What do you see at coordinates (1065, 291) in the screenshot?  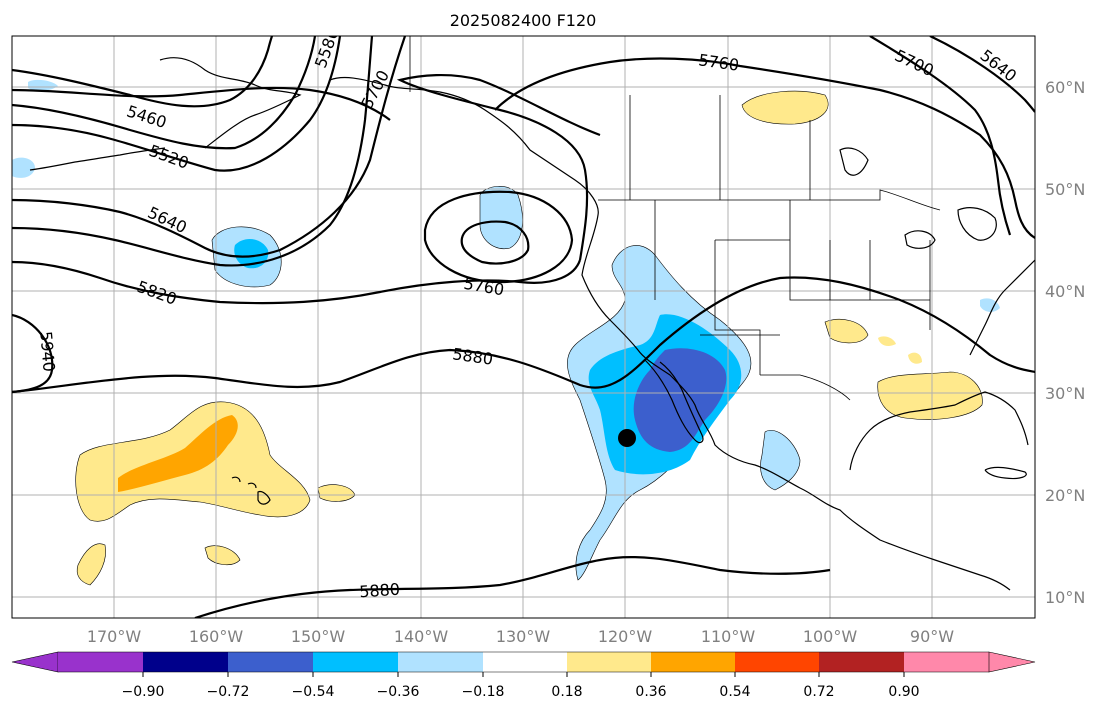 I see `lat-label: 40°N` at bounding box center [1065, 291].